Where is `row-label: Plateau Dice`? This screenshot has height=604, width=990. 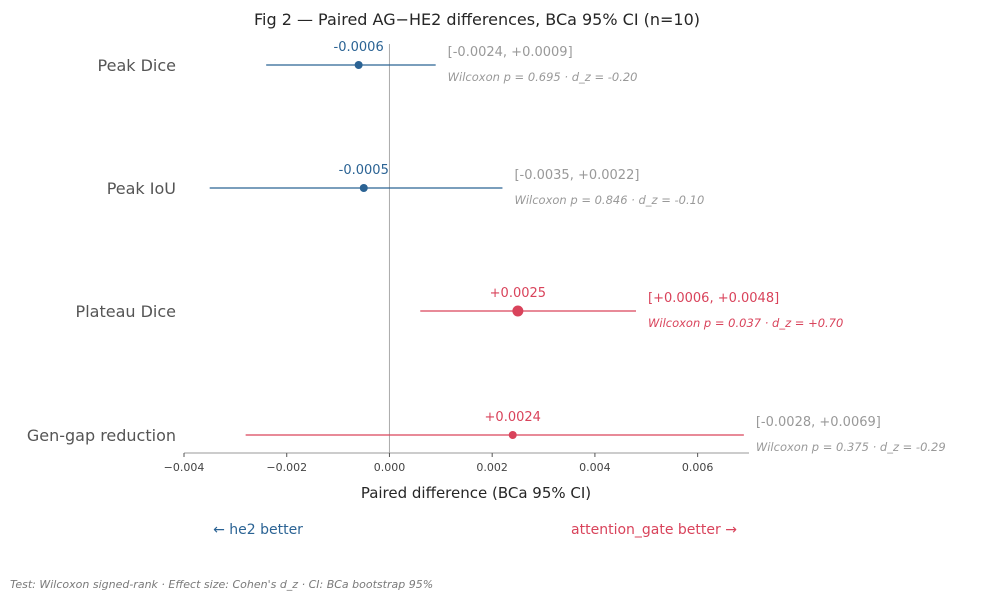
row-label: Plateau Dice is located at coordinates (126, 311).